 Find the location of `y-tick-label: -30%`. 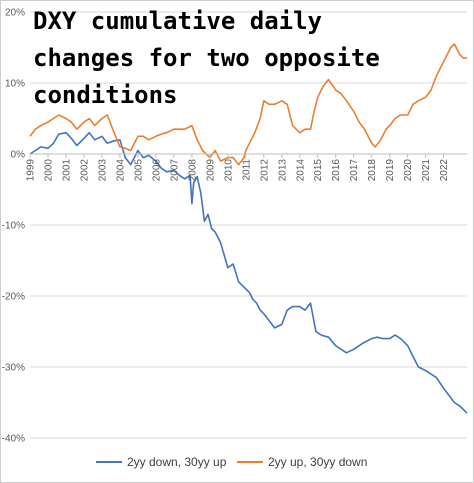

y-tick-label: -30% is located at coordinates (13, 368).